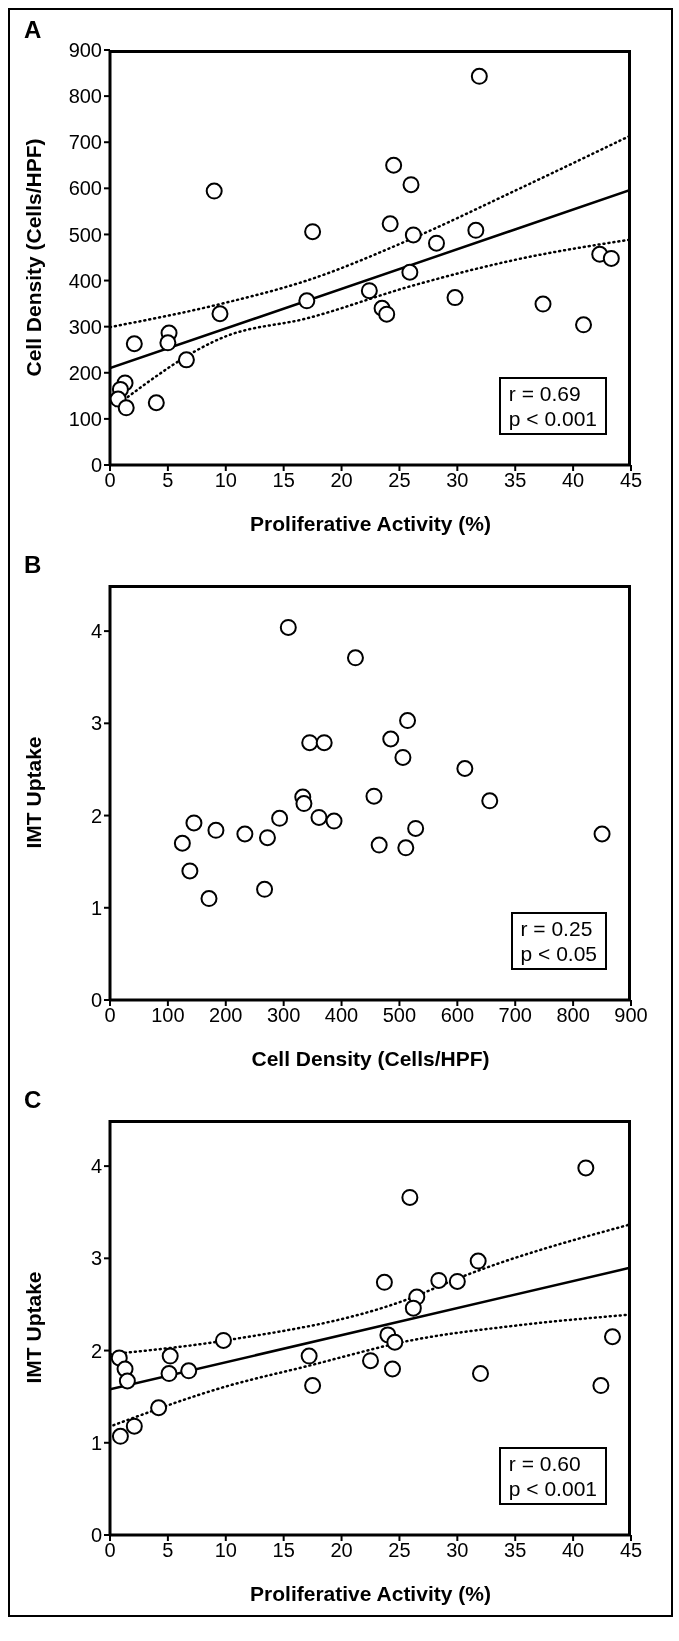 This screenshot has height=1641, width=679. Describe the element at coordinates (85, 234) in the screenshot. I see `y-tick-label: 500` at that location.